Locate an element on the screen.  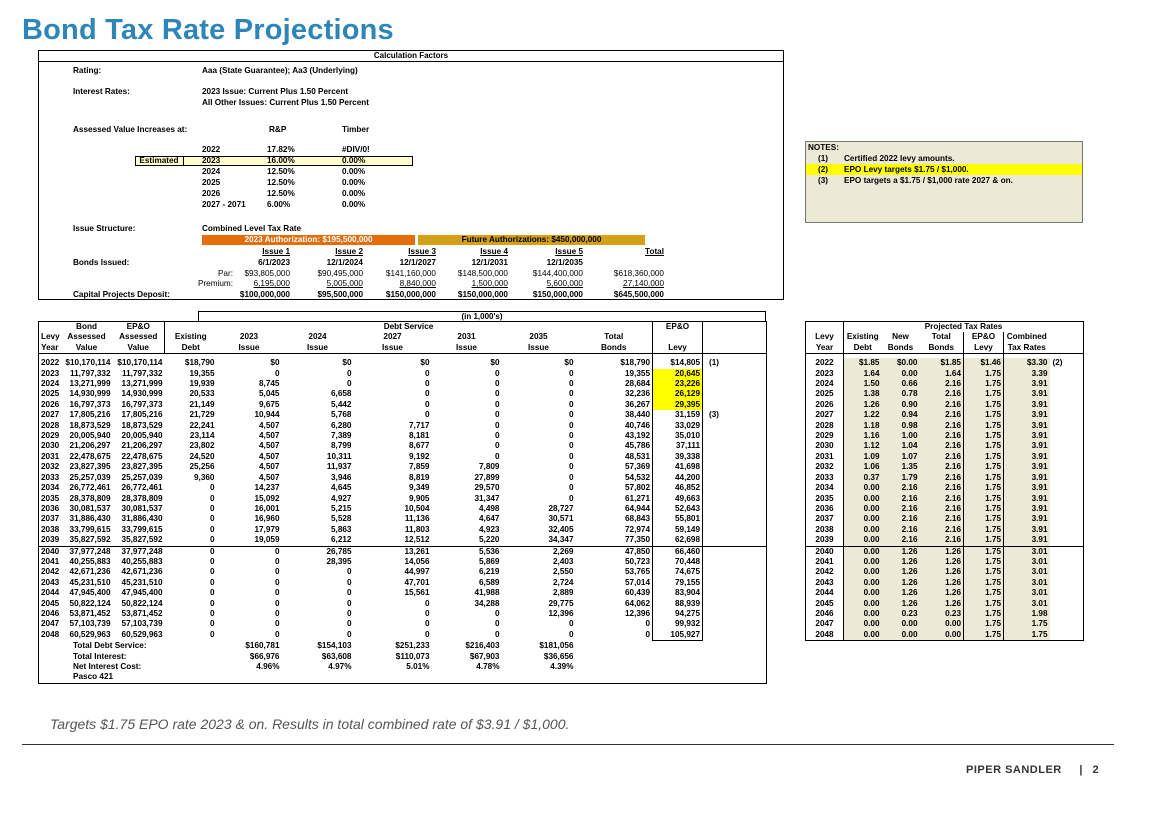
table-cell: 60,529,963 is located at coordinates (142, 635).